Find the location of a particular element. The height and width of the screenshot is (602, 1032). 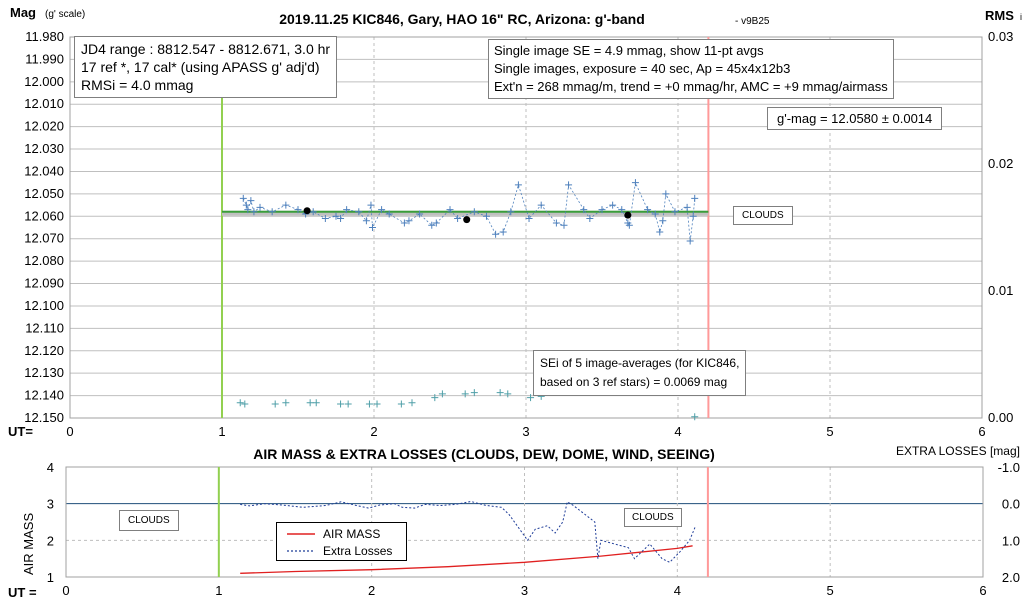

lower-y2-tick-label: -1.0 is located at coordinates (1009, 467).